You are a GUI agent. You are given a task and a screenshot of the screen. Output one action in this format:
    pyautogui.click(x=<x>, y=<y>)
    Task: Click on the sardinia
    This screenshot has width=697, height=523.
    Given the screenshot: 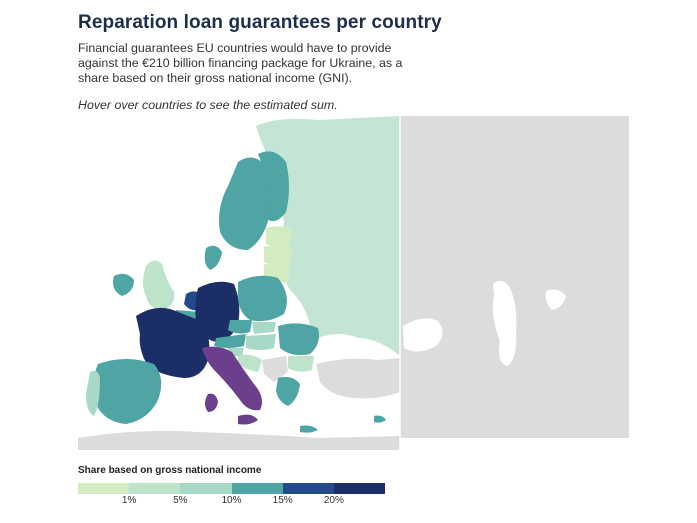 What is the action you would take?
    pyautogui.click(x=211, y=402)
    